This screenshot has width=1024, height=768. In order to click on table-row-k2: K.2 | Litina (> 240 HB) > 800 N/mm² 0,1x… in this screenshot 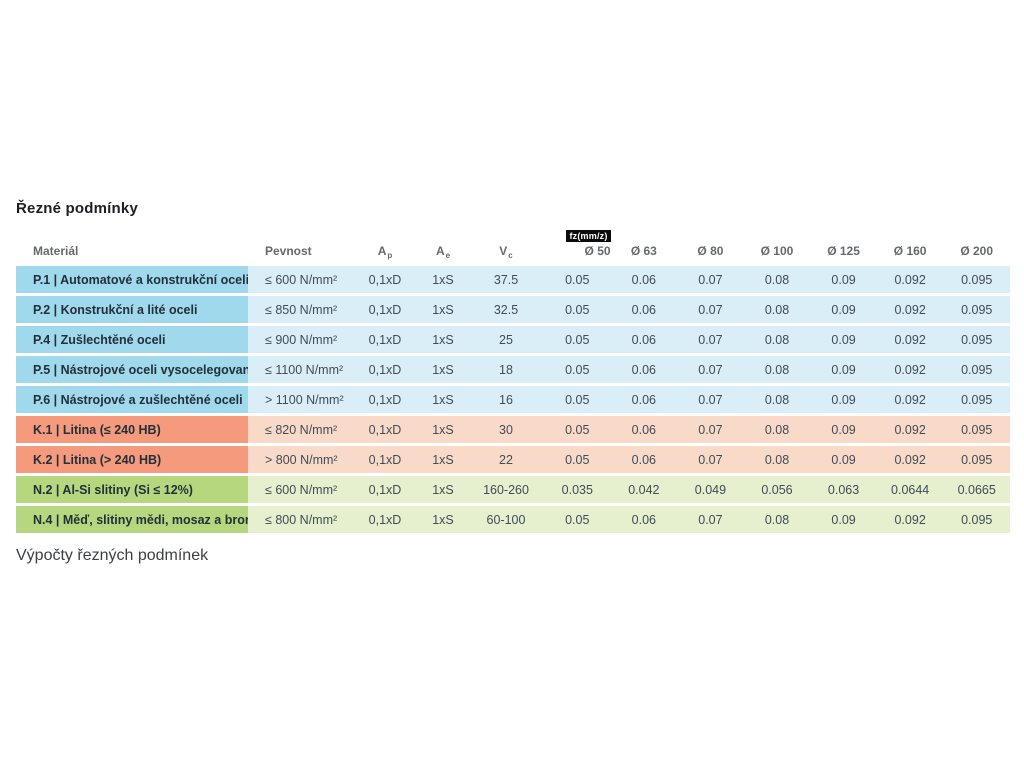, I will do `click(513, 459)`.